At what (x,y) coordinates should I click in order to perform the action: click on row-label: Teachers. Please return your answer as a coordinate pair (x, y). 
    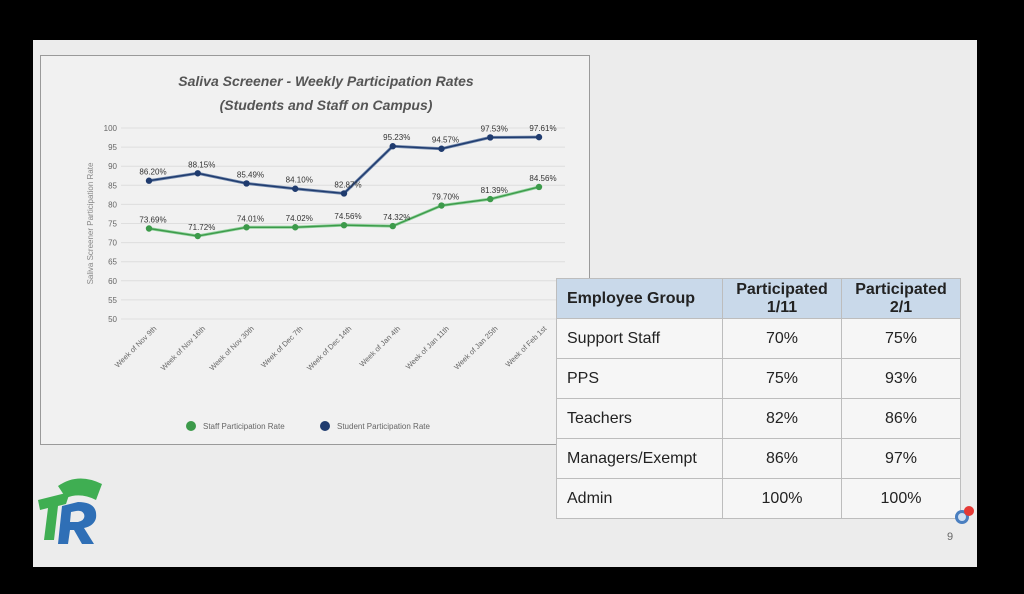
    Looking at the image, I should click on (639, 418).